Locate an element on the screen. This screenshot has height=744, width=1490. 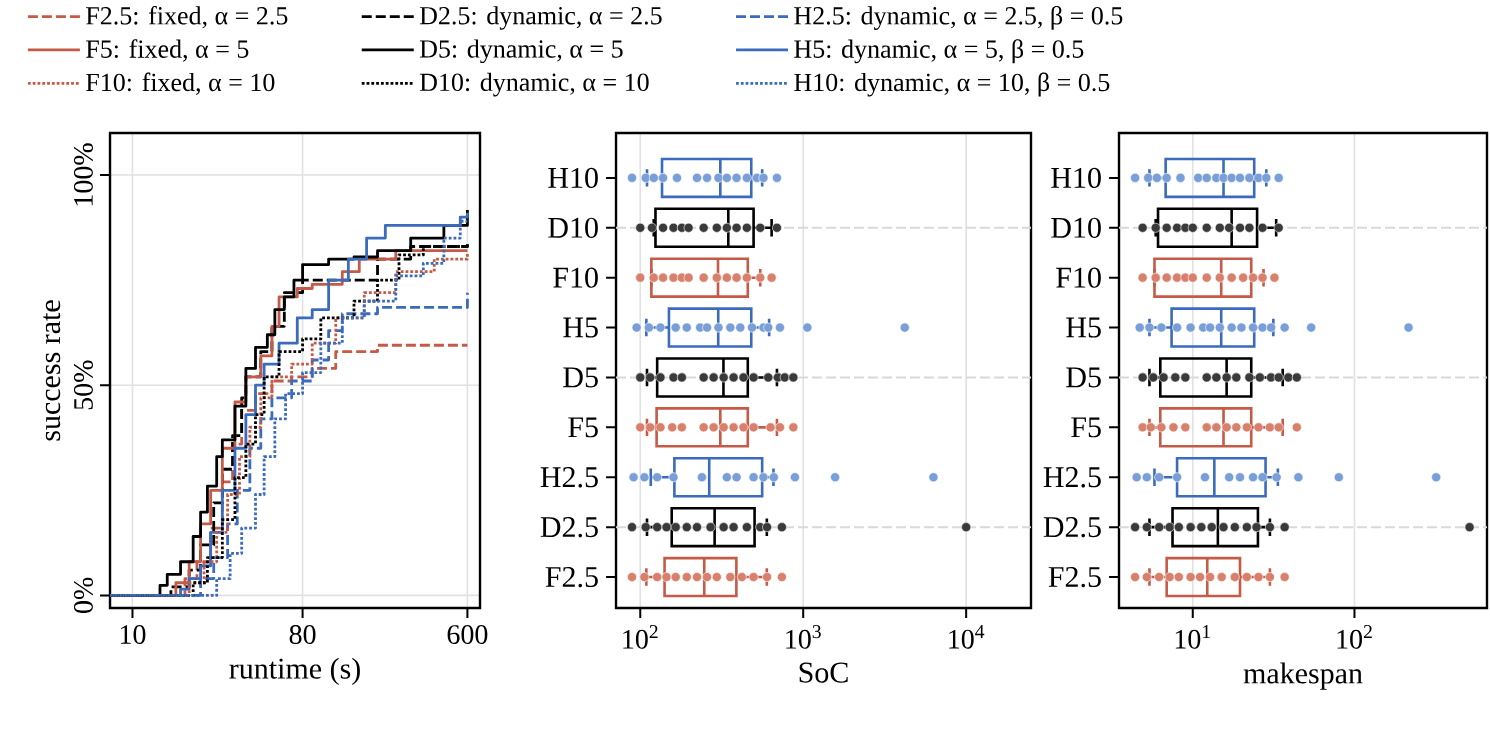
x-tick-label: 10$^{4}$ is located at coordinates (967, 637).